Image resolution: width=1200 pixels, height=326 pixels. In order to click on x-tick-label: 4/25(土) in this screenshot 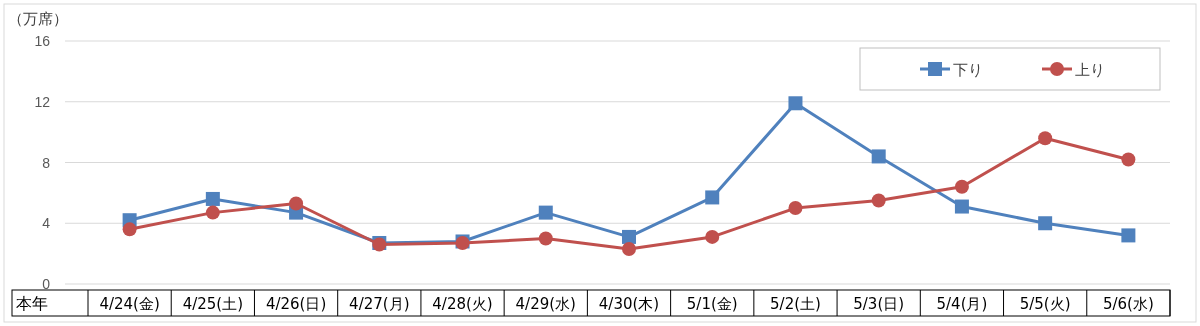, I will do `click(213, 304)`.